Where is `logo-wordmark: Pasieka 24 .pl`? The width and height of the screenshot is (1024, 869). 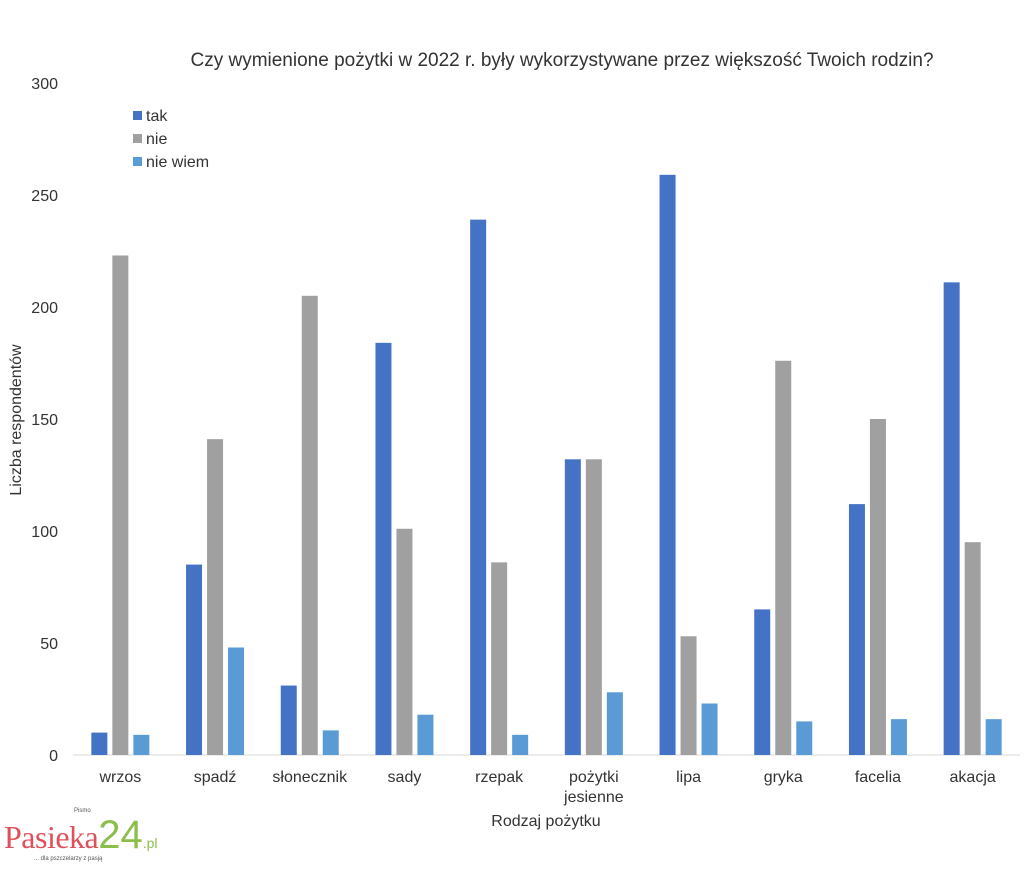
logo-wordmark: Pasieka 24 .pl is located at coordinates (81, 835).